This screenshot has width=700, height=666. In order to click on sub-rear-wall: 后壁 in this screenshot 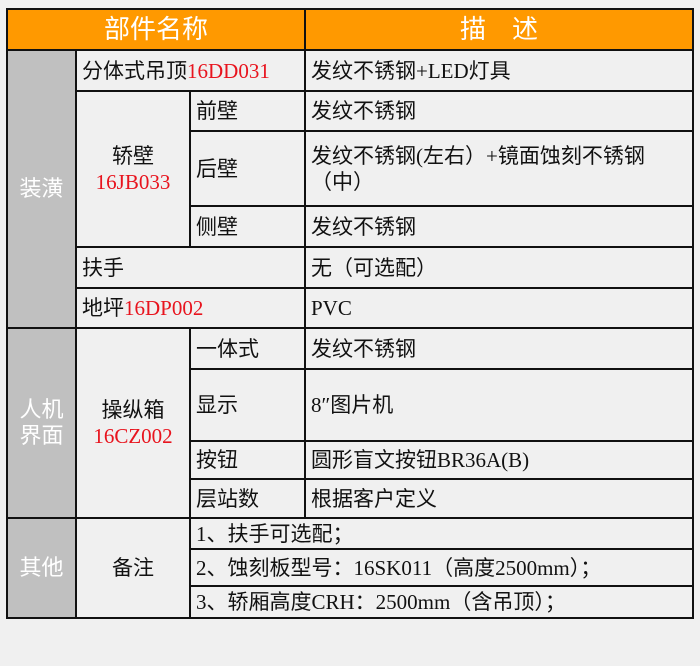, I will do `click(248, 169)`.